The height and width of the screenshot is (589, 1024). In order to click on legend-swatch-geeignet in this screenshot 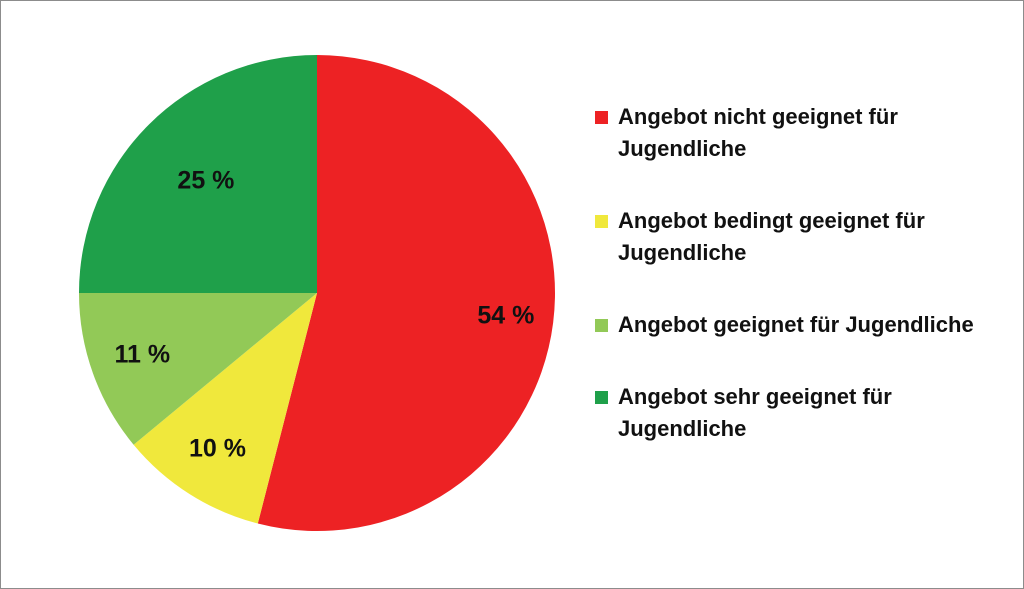, I will do `click(601, 325)`.